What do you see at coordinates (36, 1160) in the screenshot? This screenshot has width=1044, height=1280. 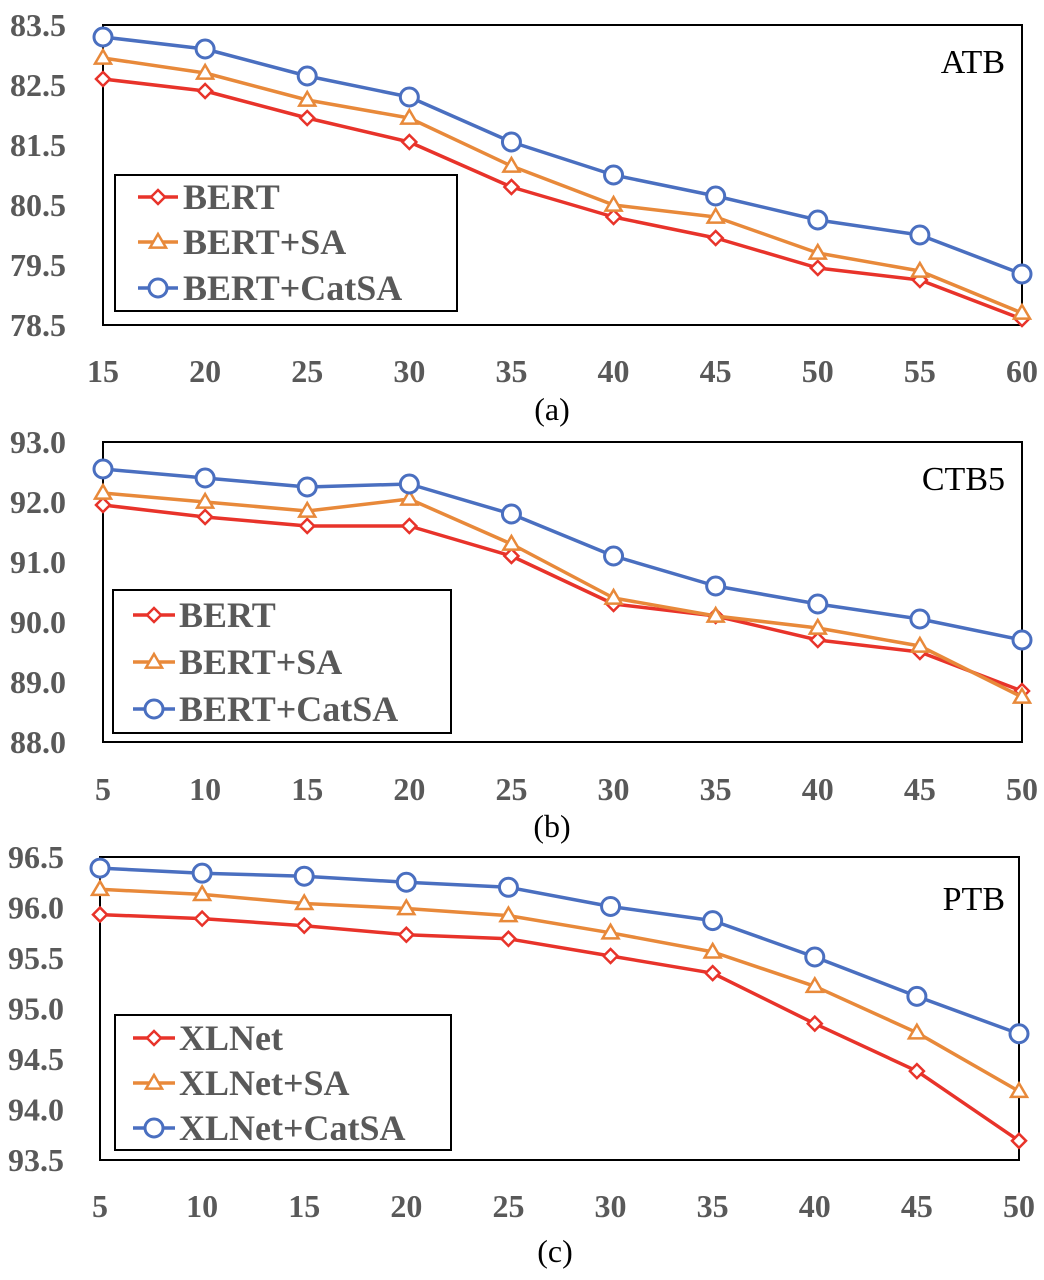 I see `y-tick-label: 93.5` at bounding box center [36, 1160].